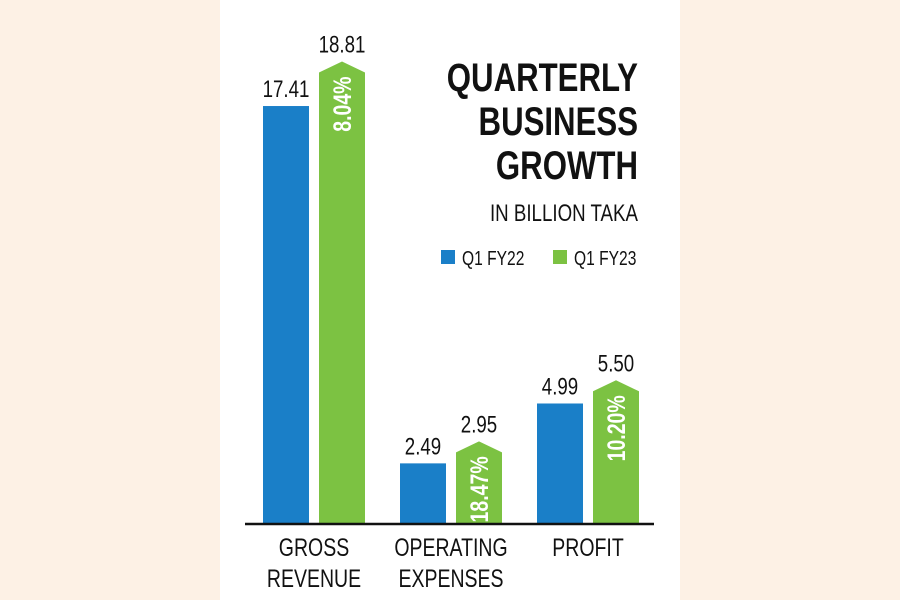  What do you see at coordinates (588, 548) in the screenshot?
I see `category-label: PROFIT` at bounding box center [588, 548].